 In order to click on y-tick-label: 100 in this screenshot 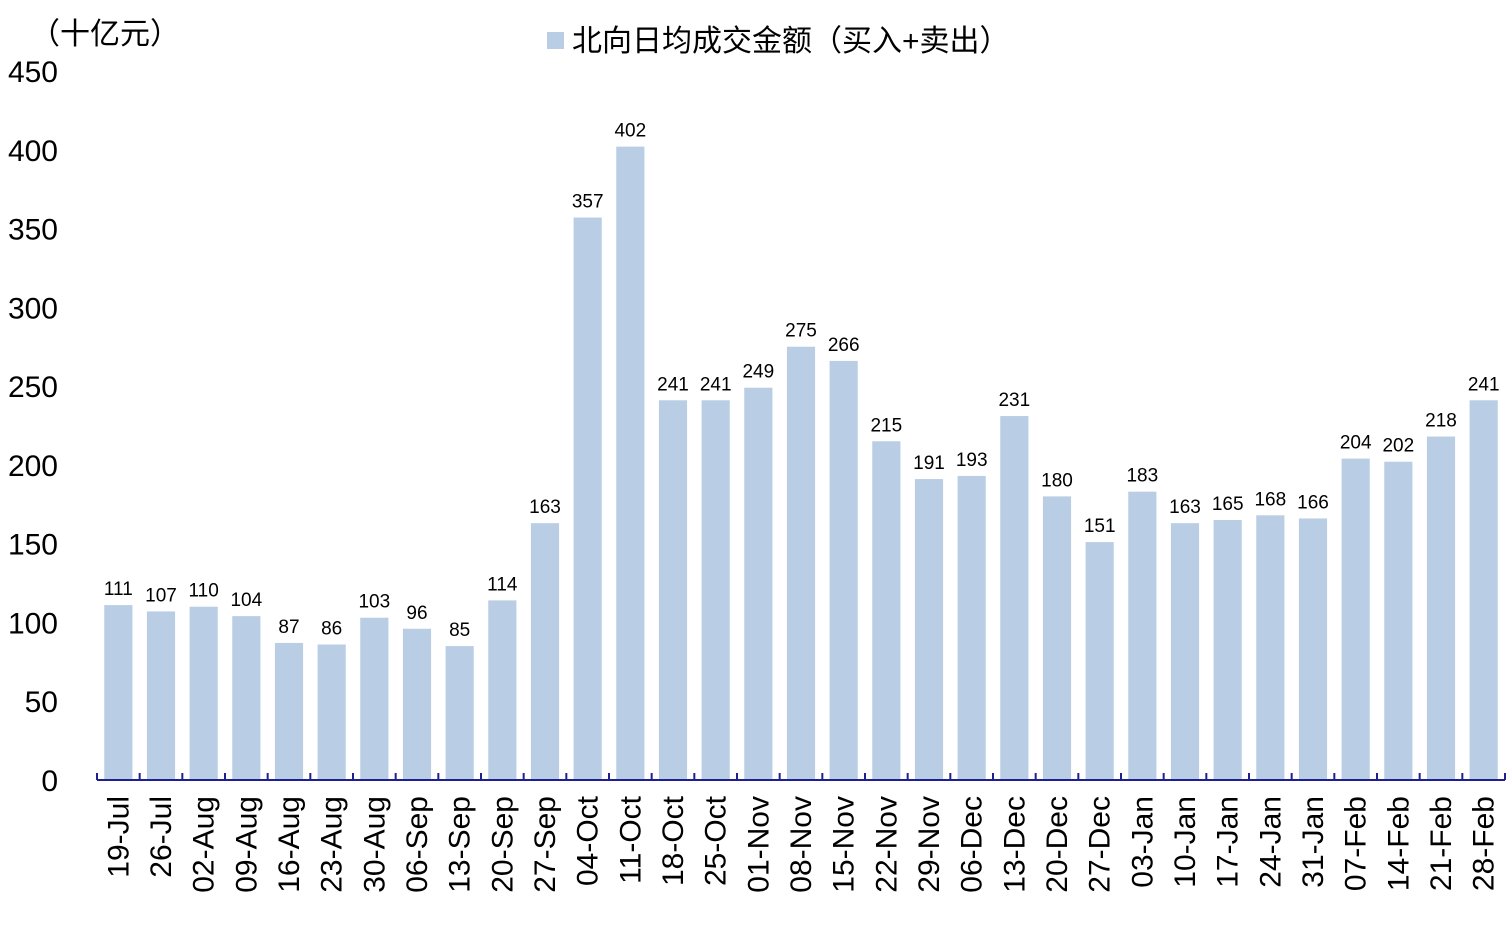, I will do `click(33, 623)`.